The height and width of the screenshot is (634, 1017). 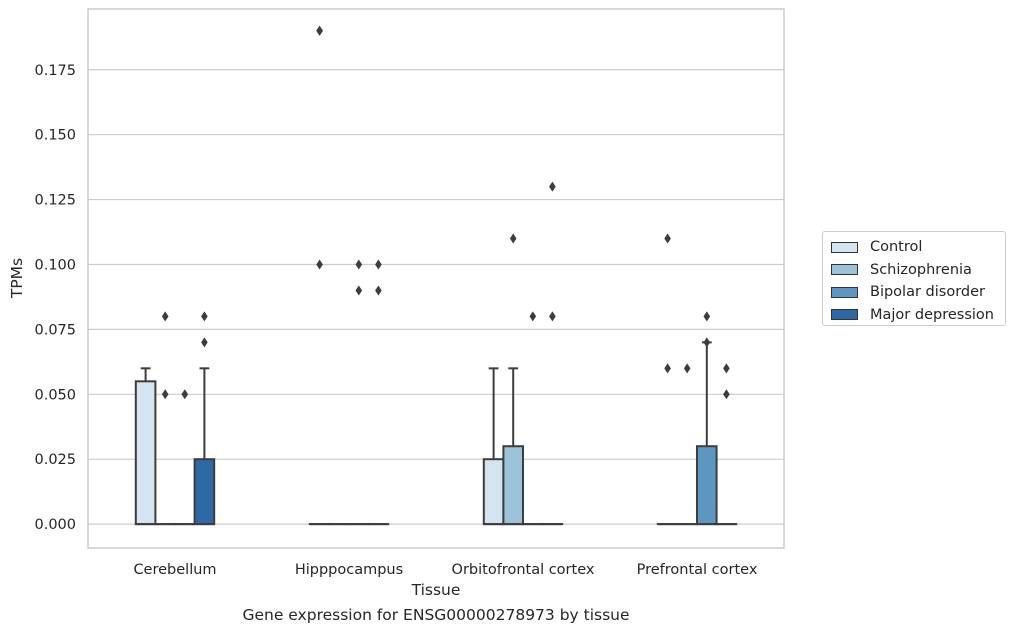 I want to click on legend-item: Bipolar disorder, so click(x=918, y=292).